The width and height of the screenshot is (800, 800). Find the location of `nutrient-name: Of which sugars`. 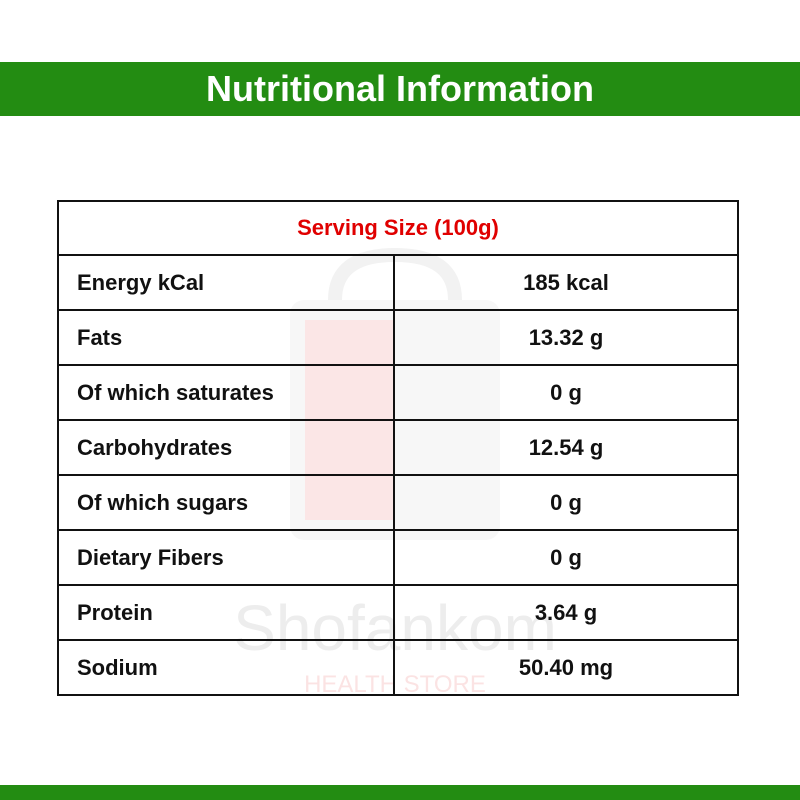

nutrient-name: Of which sugars is located at coordinates (226, 502).